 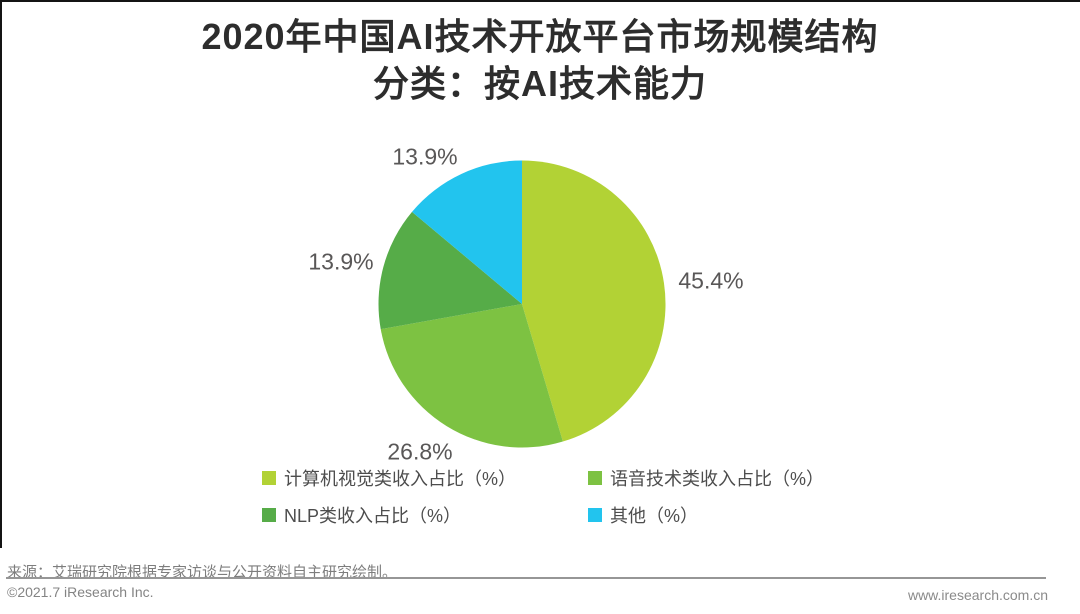 What do you see at coordinates (420, 451) in the screenshot?
I see `pie-data-label-1: 26.8%` at bounding box center [420, 451].